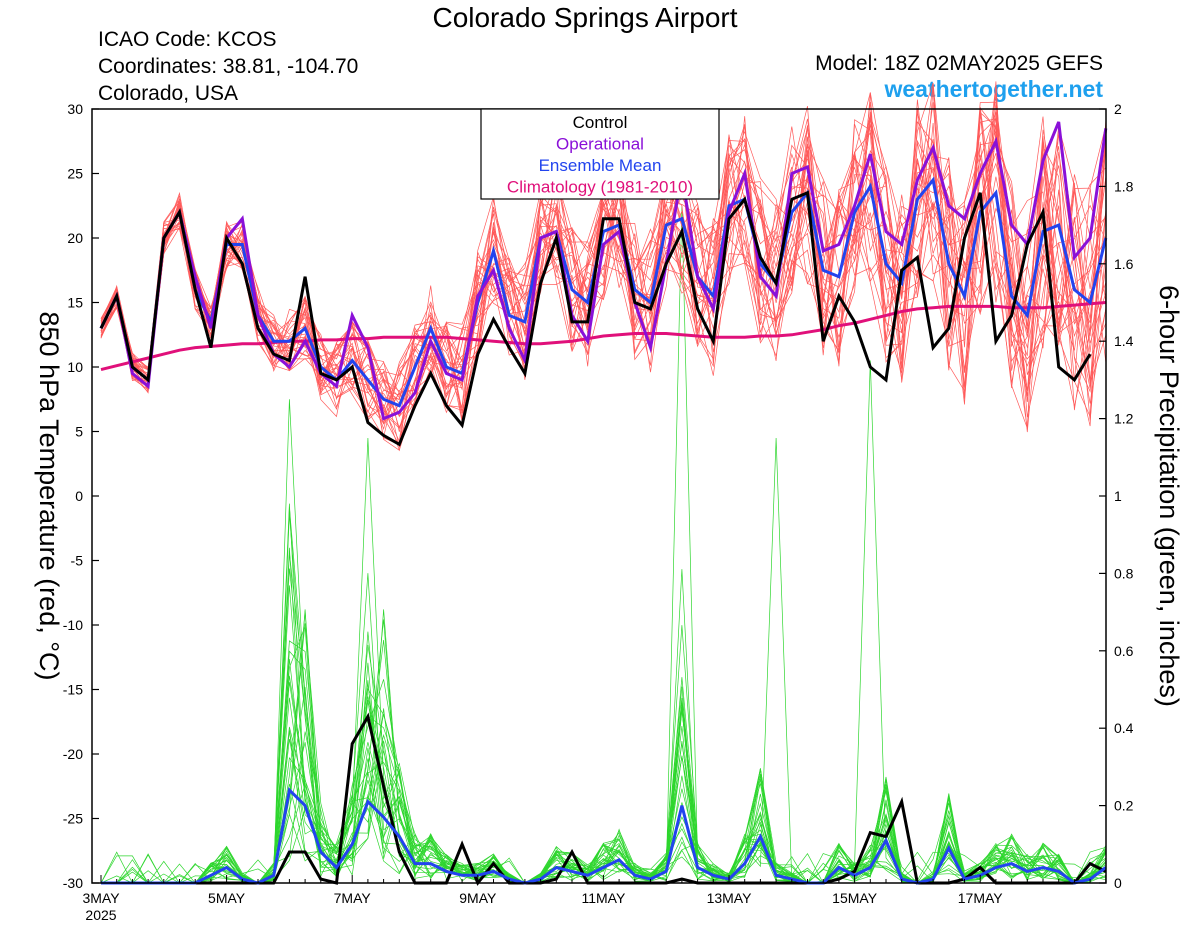  What do you see at coordinates (993, 89) in the screenshot?
I see `site-name: weathertogether.net` at bounding box center [993, 89].